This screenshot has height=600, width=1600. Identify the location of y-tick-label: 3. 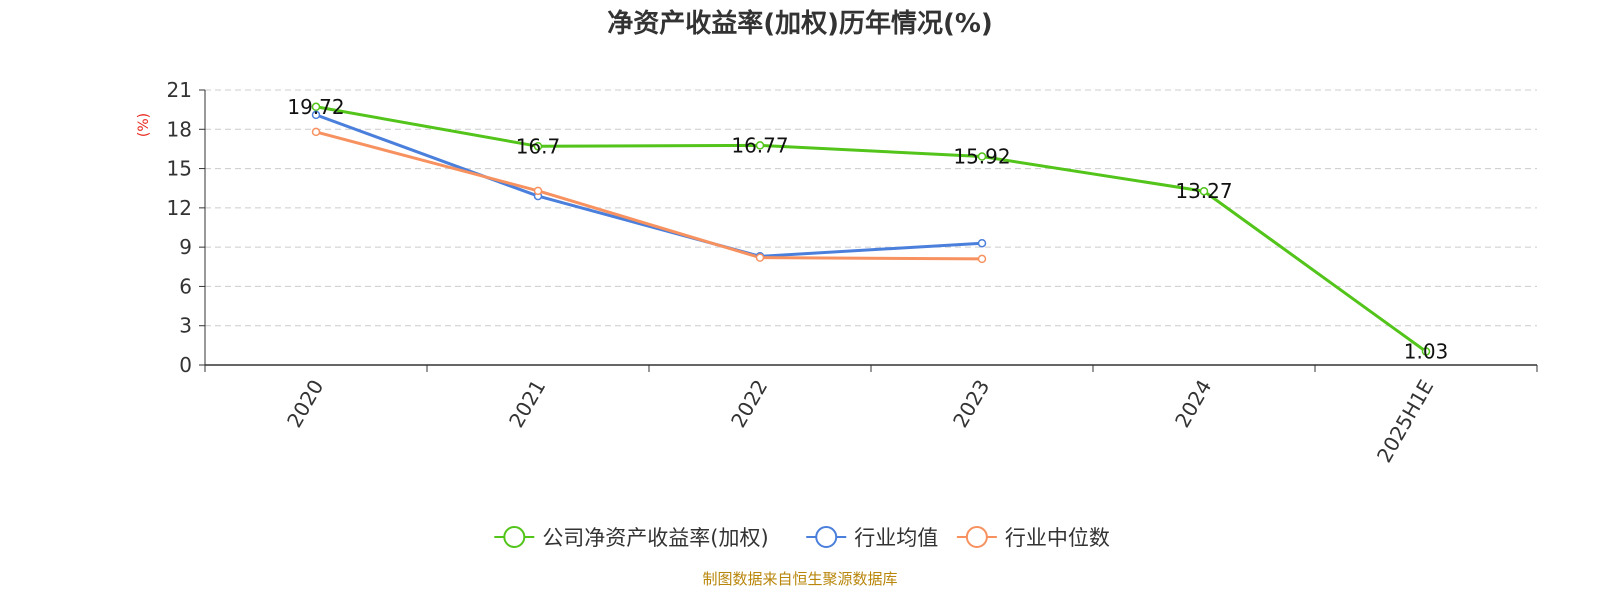
(185, 326).